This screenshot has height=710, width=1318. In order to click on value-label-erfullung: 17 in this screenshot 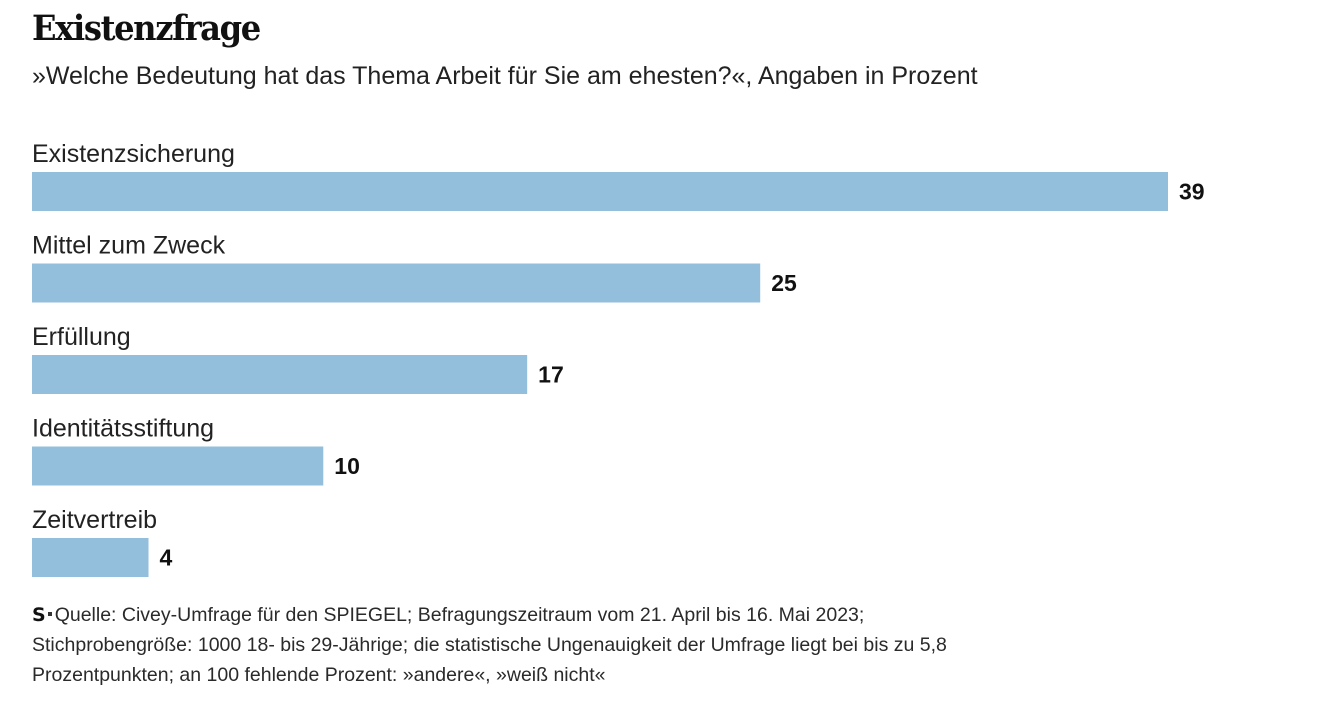, I will do `click(551, 375)`.